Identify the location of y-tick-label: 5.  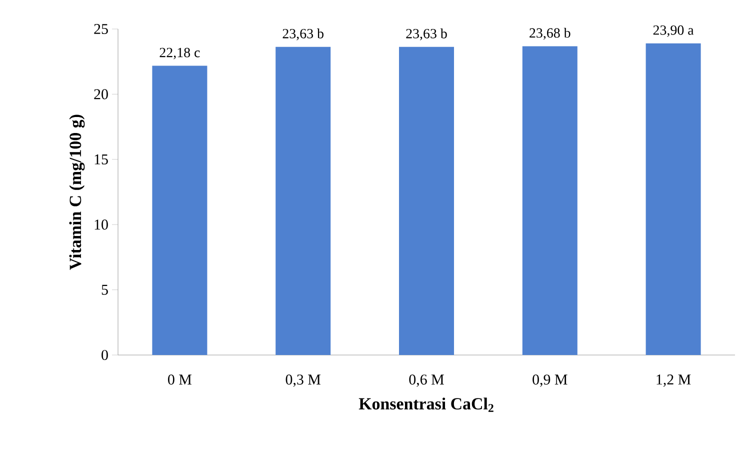
(105, 289).